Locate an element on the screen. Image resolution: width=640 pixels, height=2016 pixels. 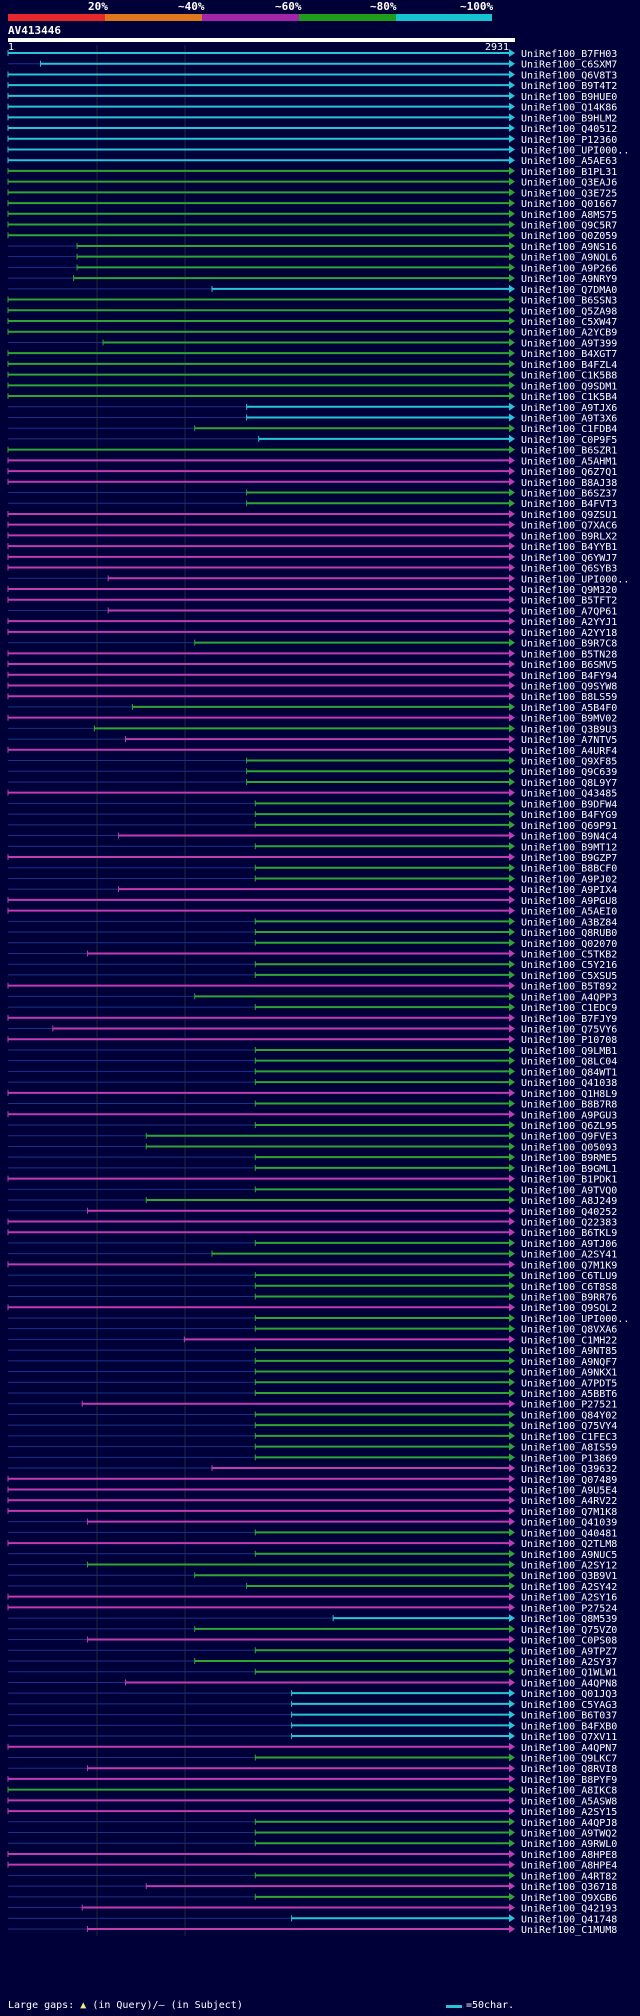
scale-label-40: ~40% is located at coordinates (191, 6).